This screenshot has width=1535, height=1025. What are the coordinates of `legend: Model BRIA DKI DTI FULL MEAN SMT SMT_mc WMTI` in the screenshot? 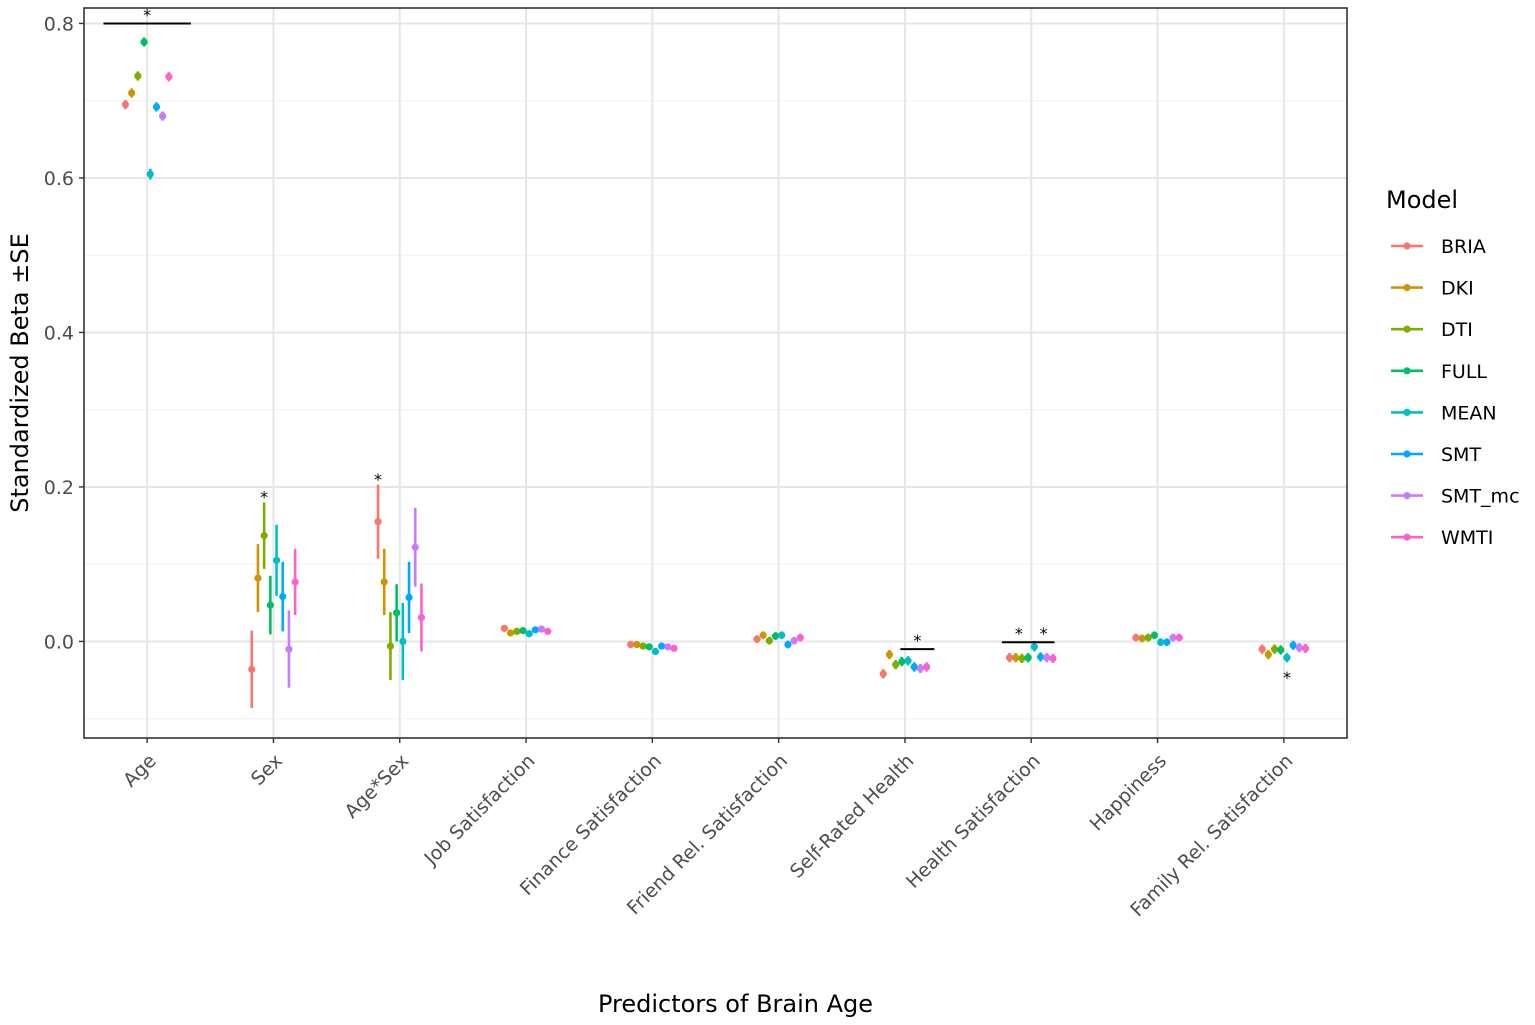 It's located at (1453, 367).